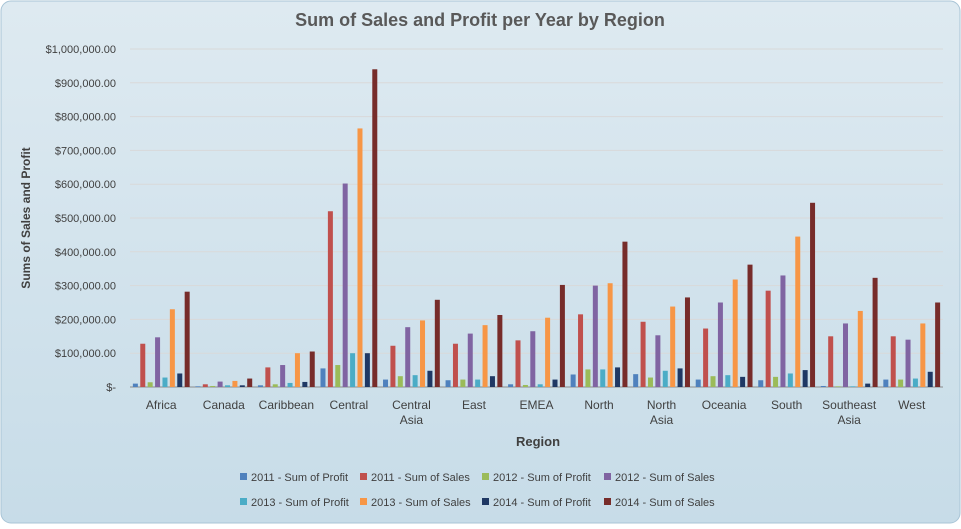 The width and height of the screenshot is (961, 529). What do you see at coordinates (912, 405) in the screenshot?
I see `x-tick-label: West` at bounding box center [912, 405].